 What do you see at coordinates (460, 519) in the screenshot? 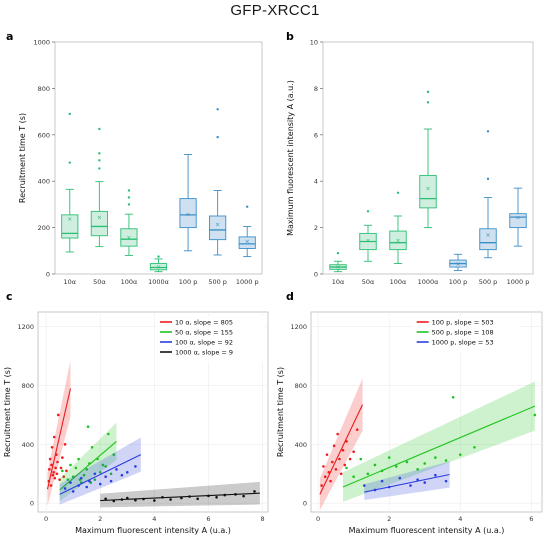
I see `x-tick-label: 4` at bounding box center [460, 519].